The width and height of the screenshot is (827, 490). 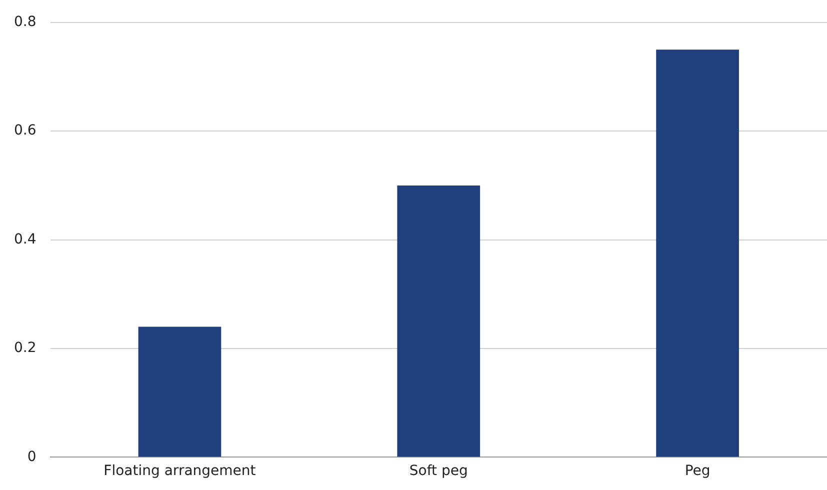 What do you see at coordinates (438, 471) in the screenshot?
I see `x-tick-label: Soft peg` at bounding box center [438, 471].